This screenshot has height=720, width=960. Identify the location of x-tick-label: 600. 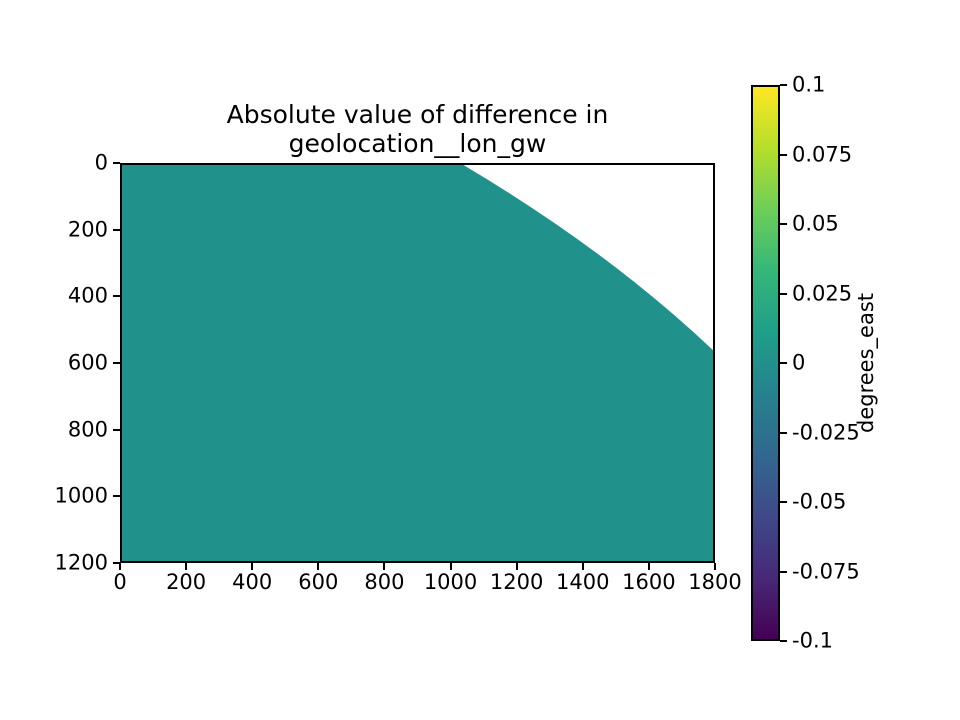
(318, 582).